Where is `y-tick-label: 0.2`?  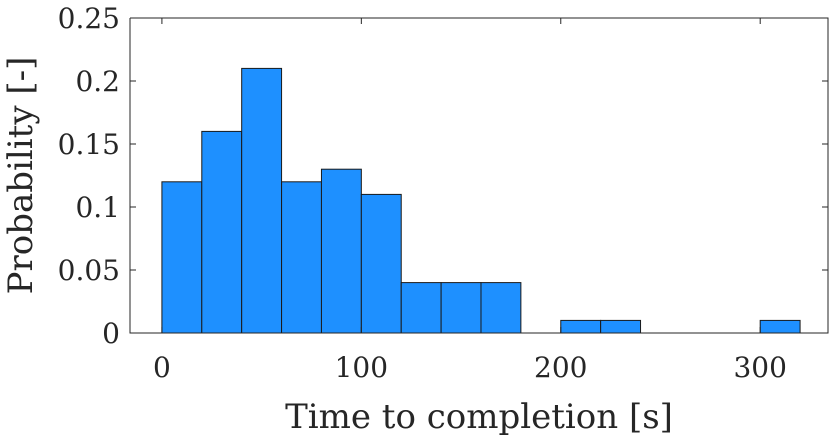 y-tick-label: 0.2 is located at coordinates (97, 81).